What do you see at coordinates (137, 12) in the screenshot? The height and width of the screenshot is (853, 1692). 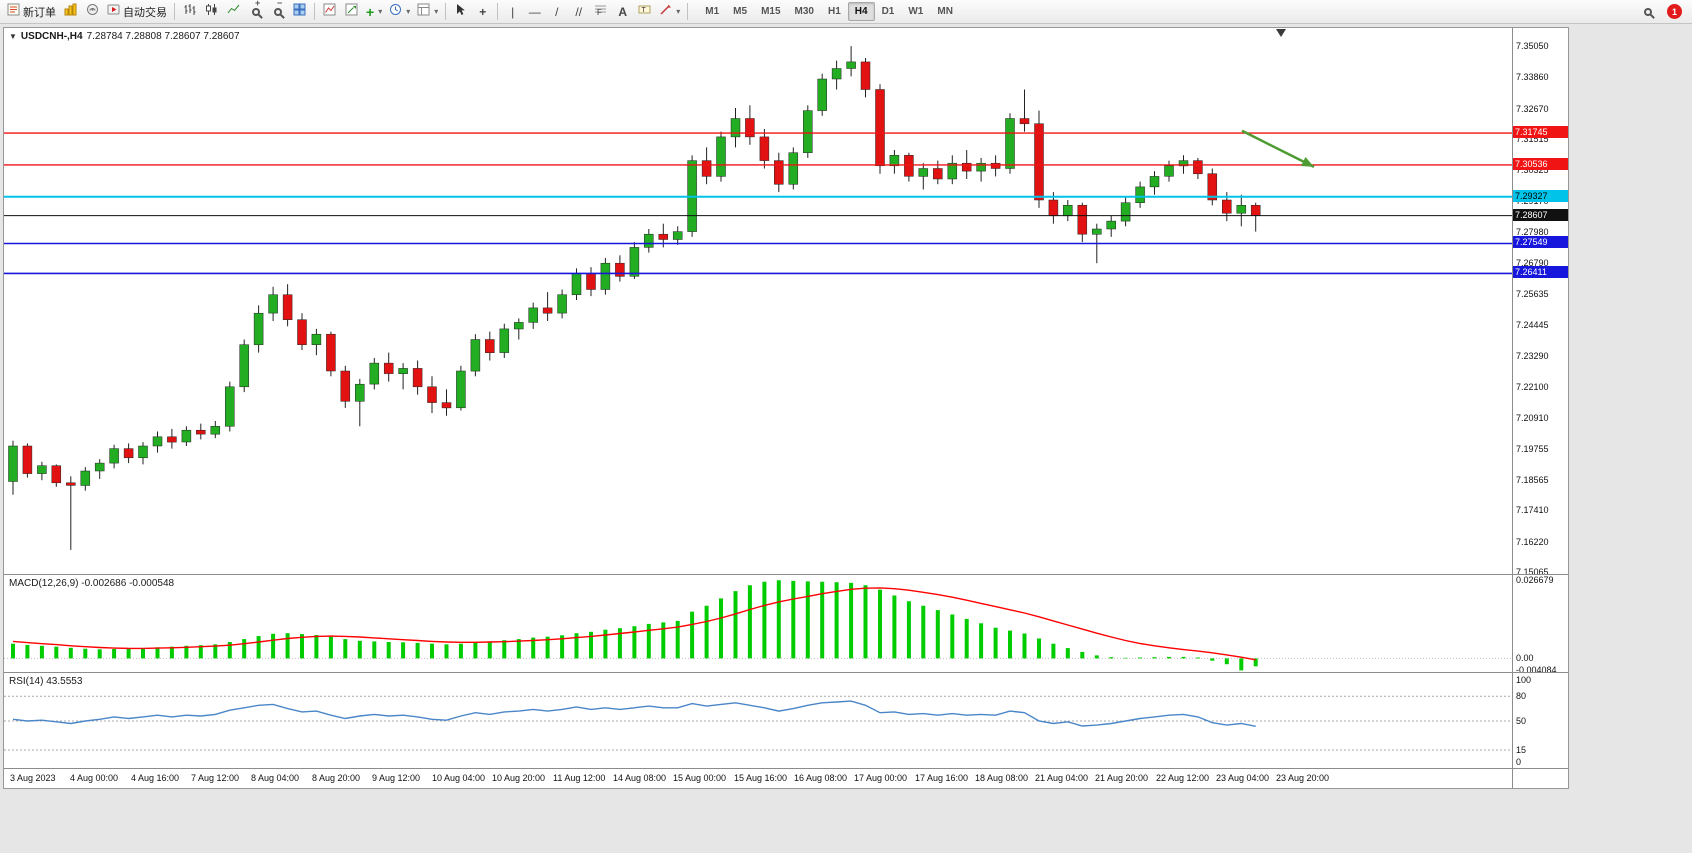 I see `auto-trading-button: 自动交易` at bounding box center [137, 12].